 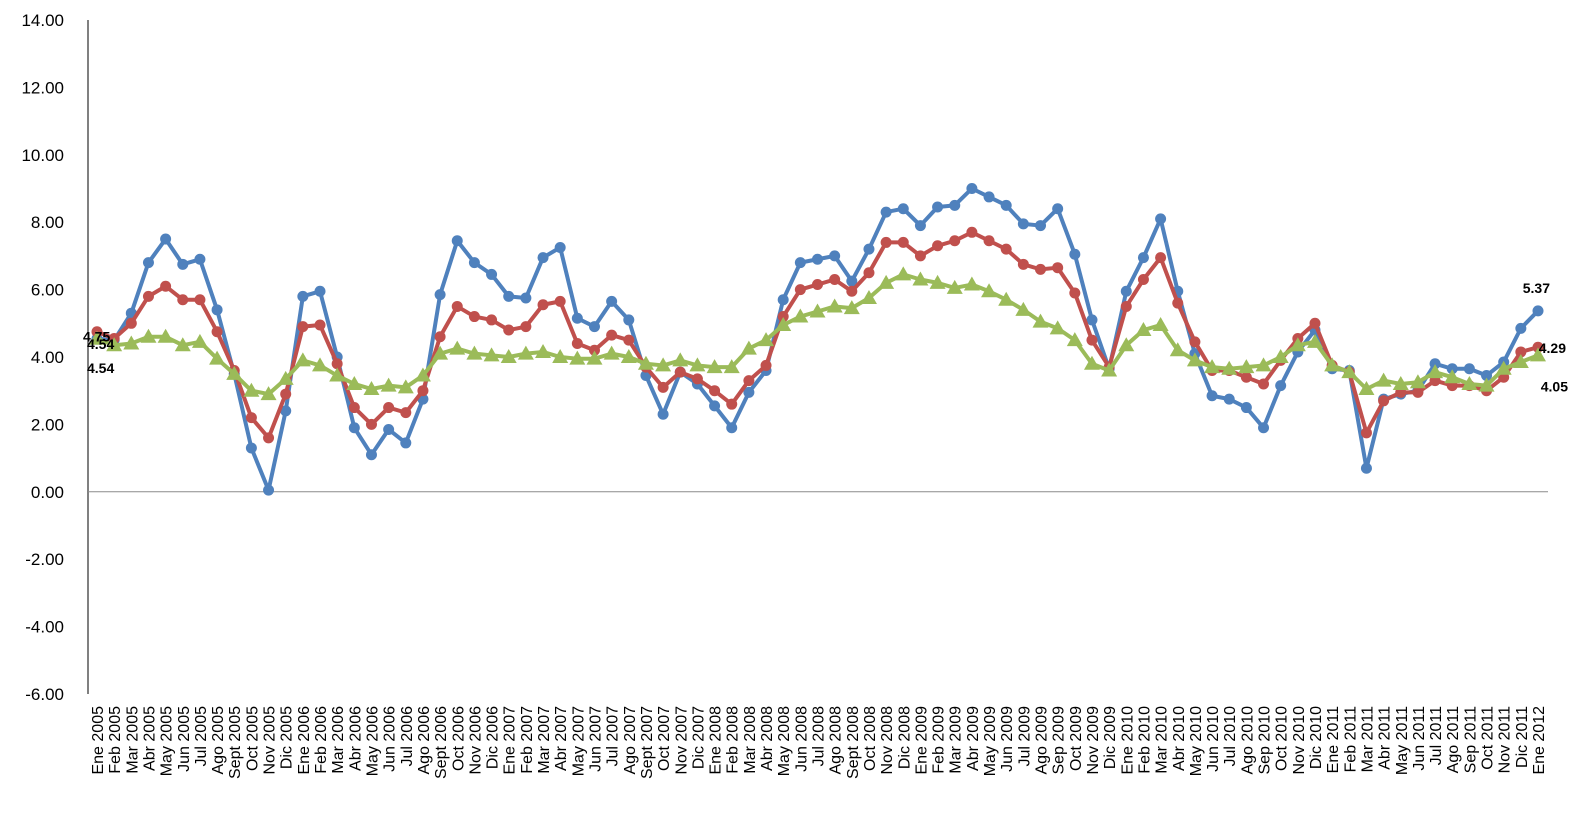 What do you see at coordinates (1436, 735) in the screenshot?
I see `x-tick-label: Jul 2011` at bounding box center [1436, 735].